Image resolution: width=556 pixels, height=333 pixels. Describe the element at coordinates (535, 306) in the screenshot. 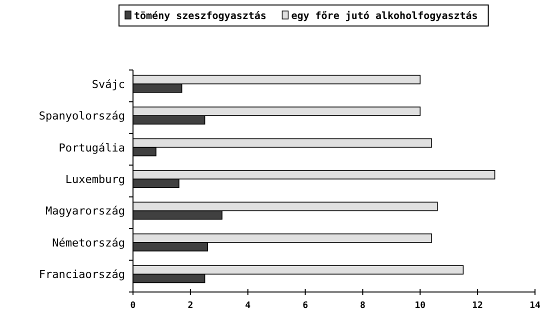

I see `x-tick-label: 14` at that location.